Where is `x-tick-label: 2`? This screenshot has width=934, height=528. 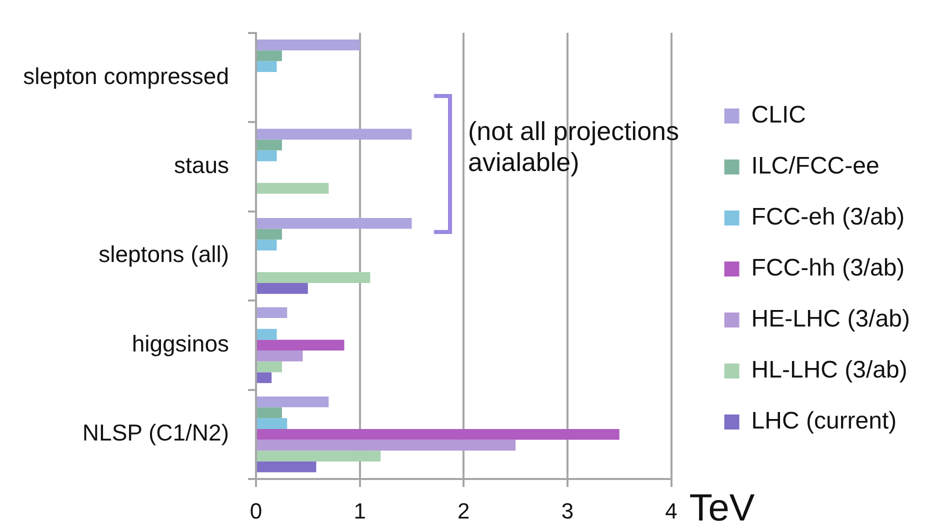
x-tick-label: 2 is located at coordinates (464, 511).